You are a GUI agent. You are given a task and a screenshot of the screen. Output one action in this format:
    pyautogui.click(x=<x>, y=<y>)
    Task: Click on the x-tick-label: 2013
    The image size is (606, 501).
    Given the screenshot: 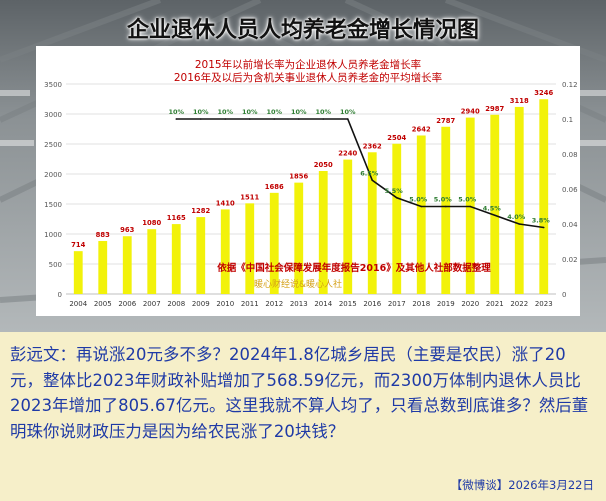 What is the action you would take?
    pyautogui.click(x=299, y=304)
    